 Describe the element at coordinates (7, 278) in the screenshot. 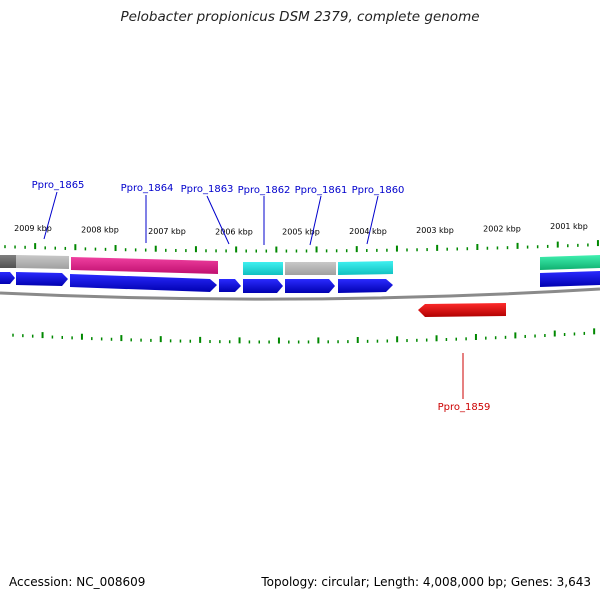

I see `cds-arrow-left-edge` at that location.